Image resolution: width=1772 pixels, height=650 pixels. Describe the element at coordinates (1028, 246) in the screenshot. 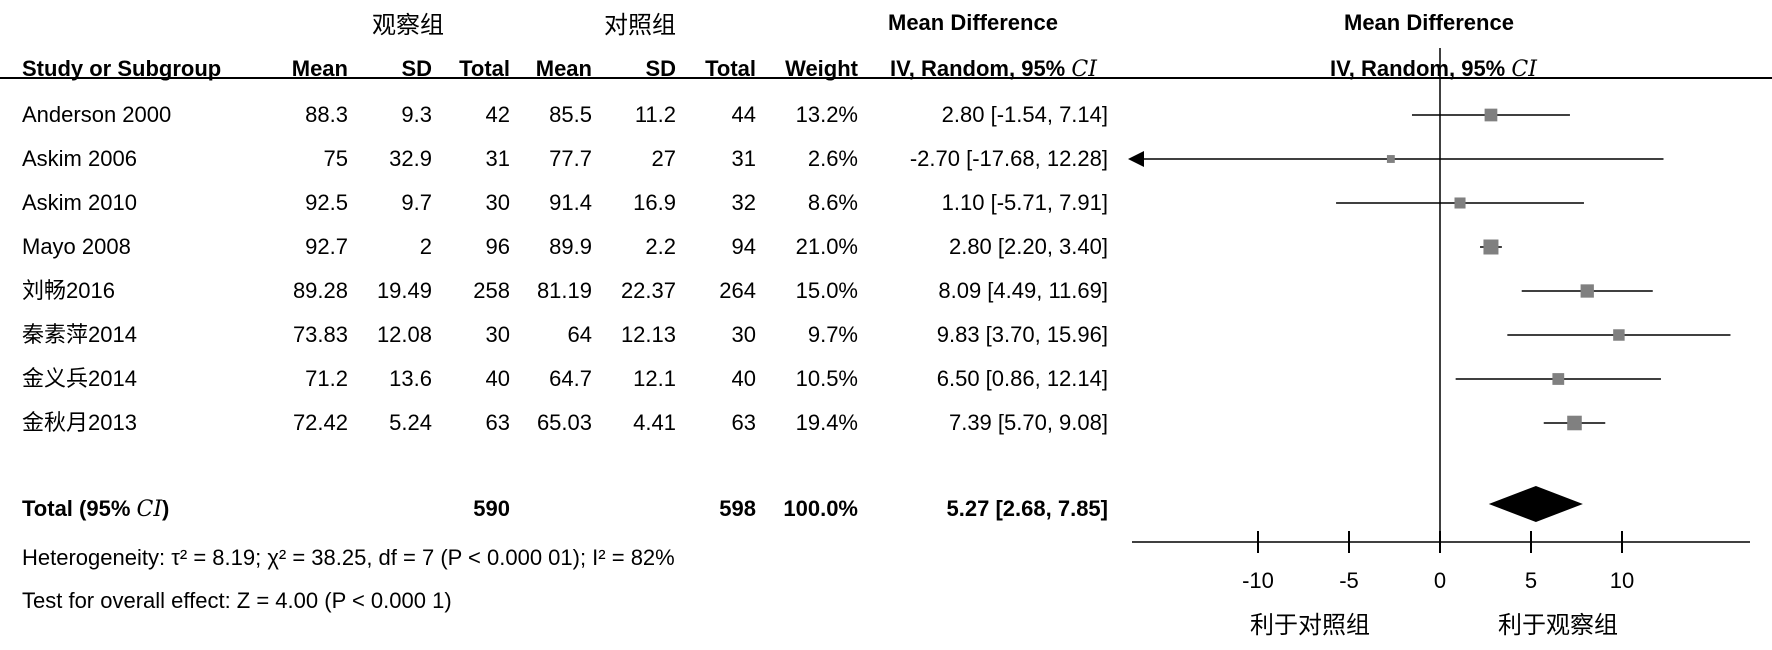

I see `md-ci-cell: 2.80 [2.20, 3.40]` at that location.